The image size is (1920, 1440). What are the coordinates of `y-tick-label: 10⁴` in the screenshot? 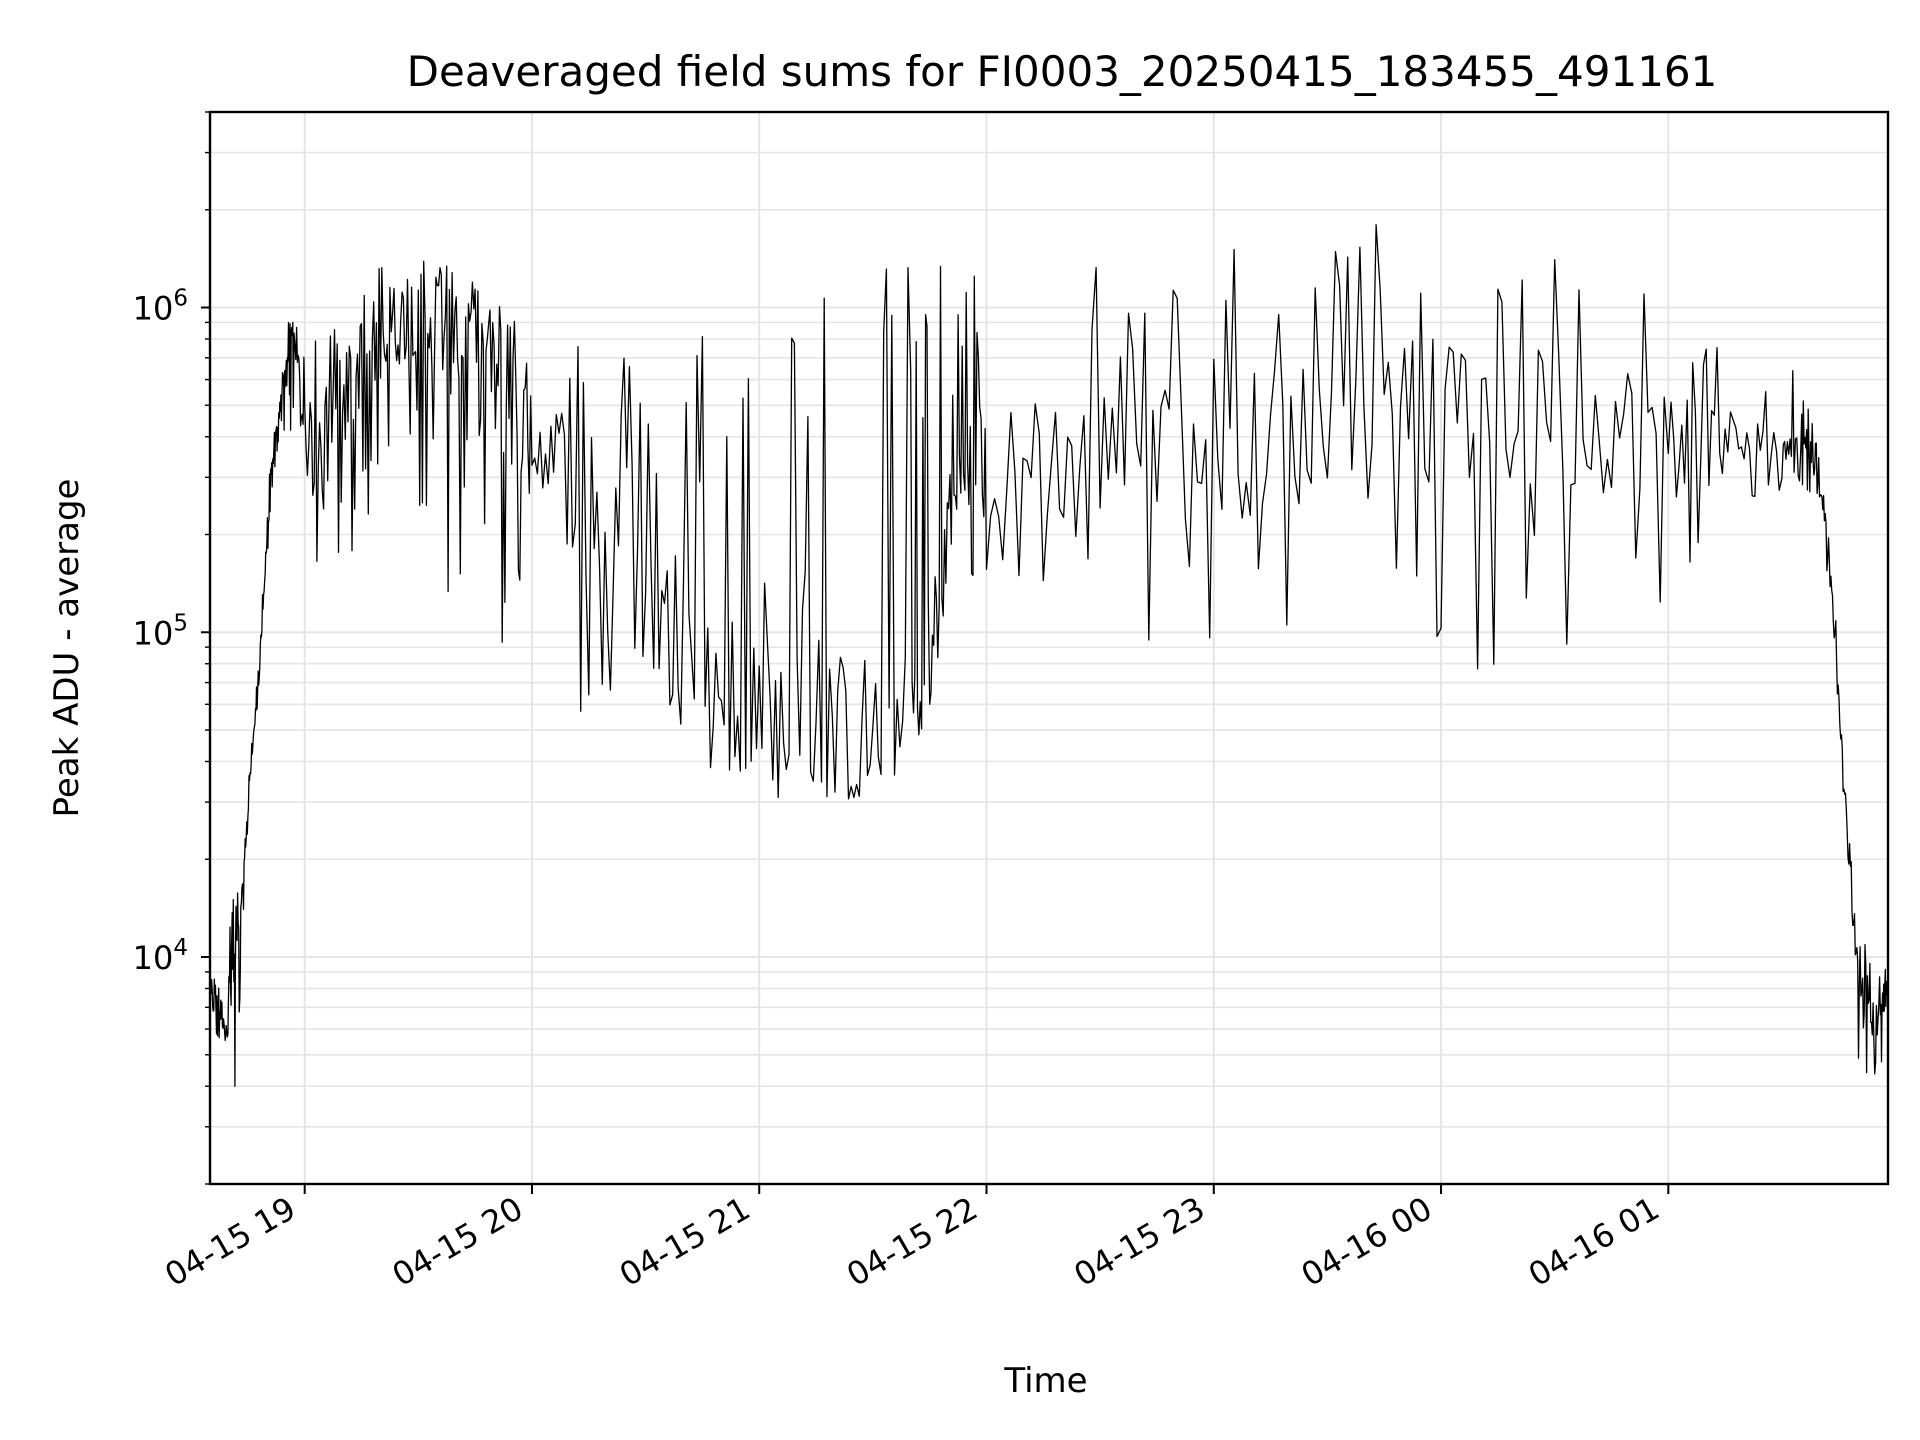 It's located at (160, 956).